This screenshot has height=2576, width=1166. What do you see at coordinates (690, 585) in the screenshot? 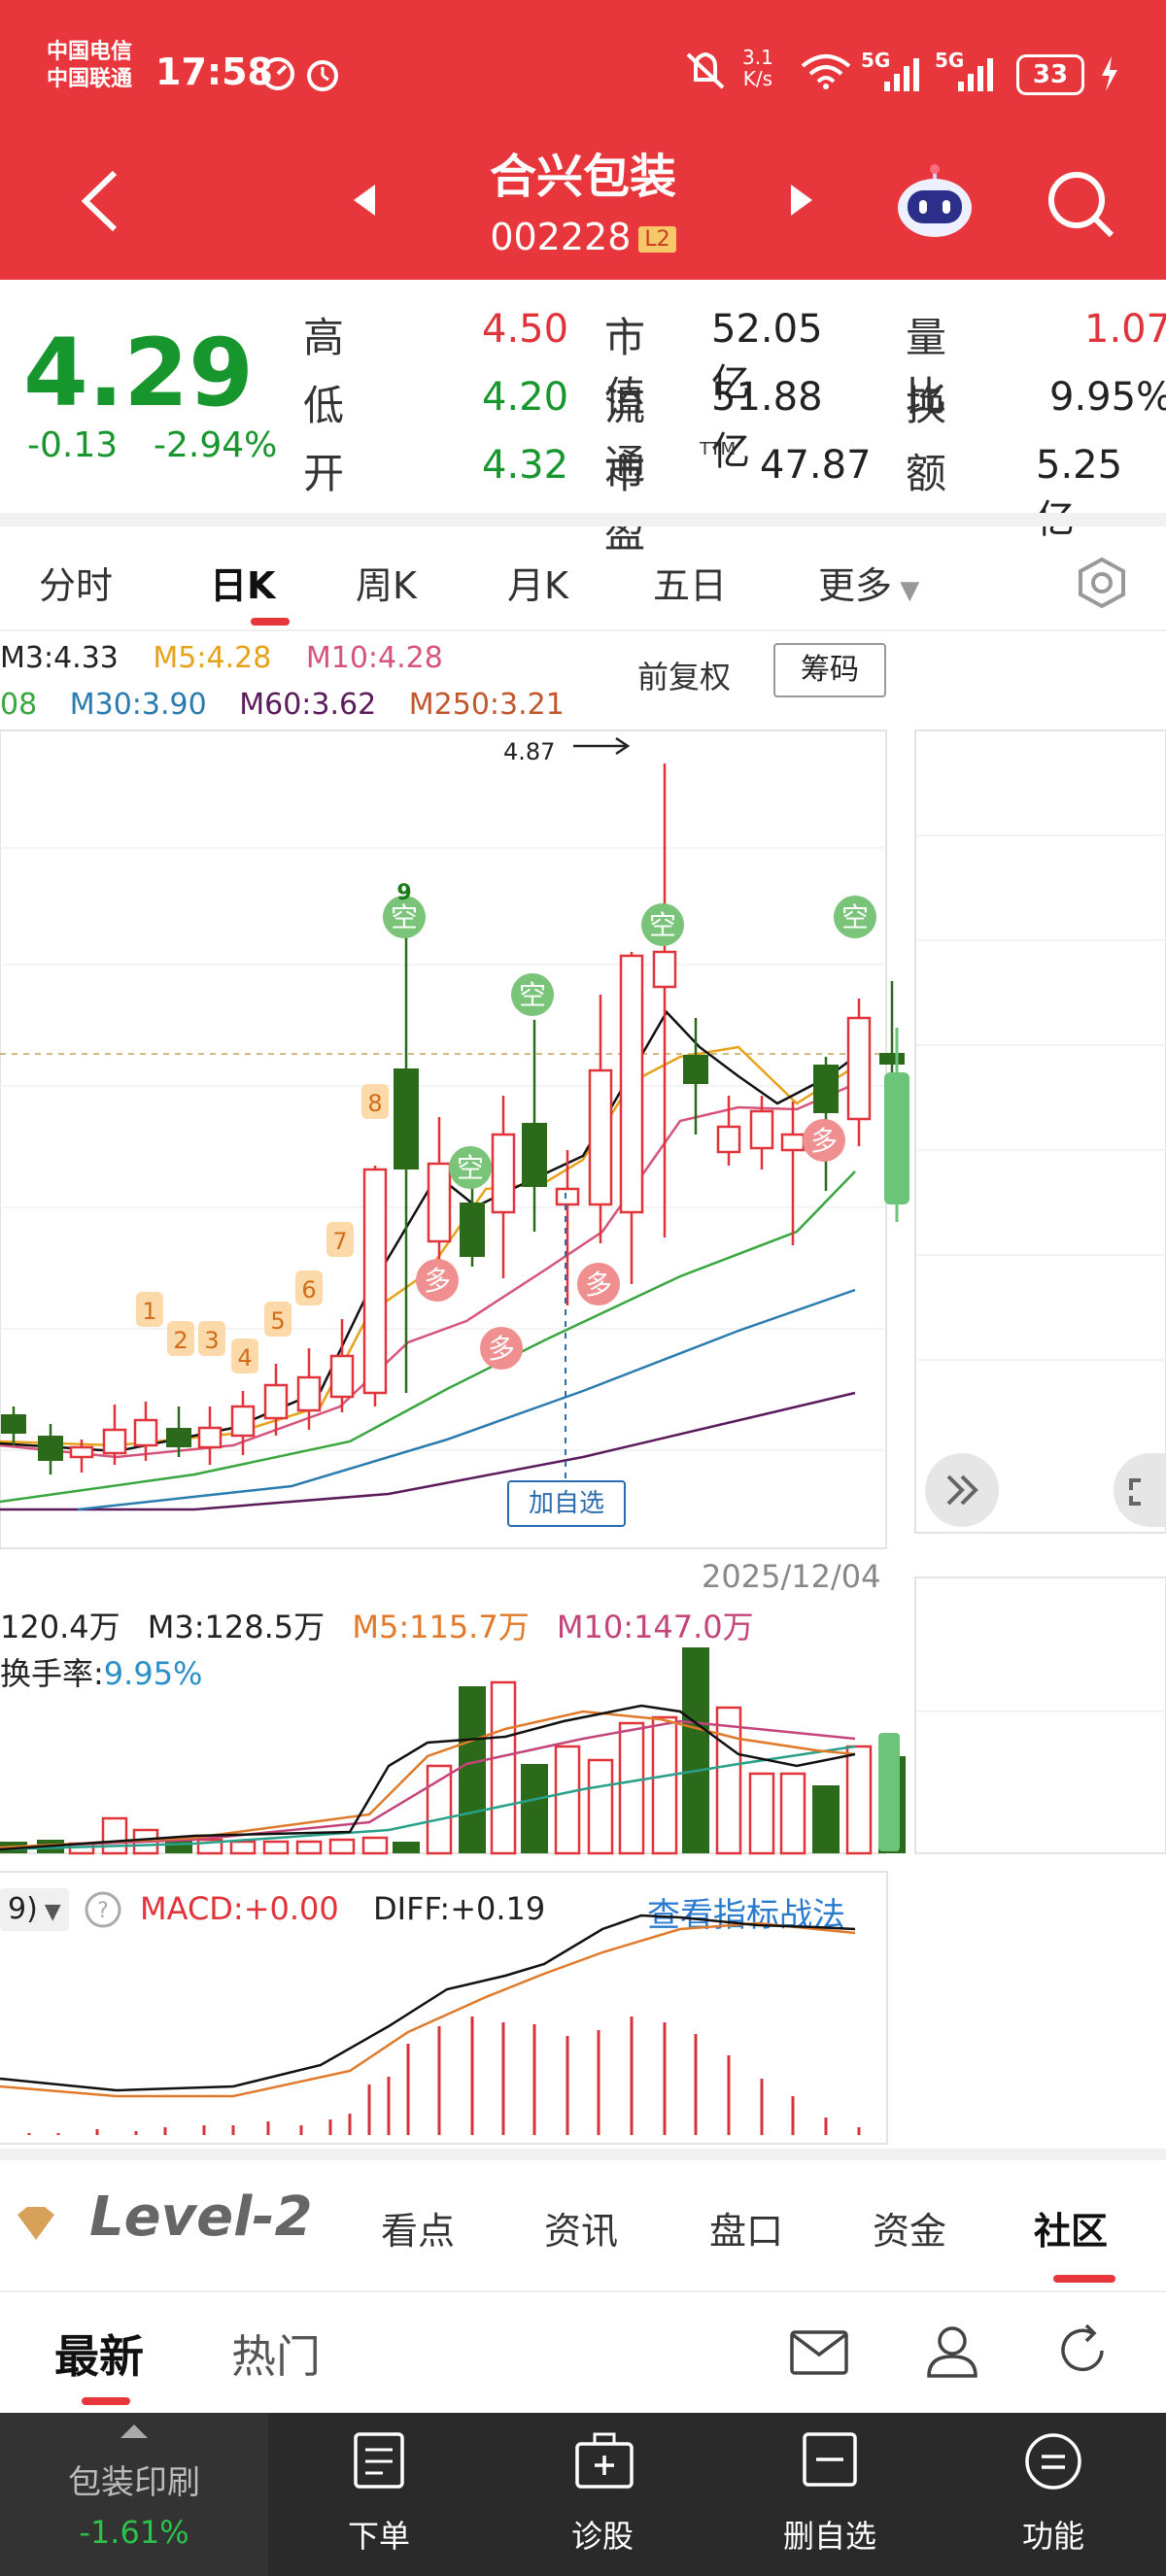
I see `tab-five-day: 五日` at bounding box center [690, 585].